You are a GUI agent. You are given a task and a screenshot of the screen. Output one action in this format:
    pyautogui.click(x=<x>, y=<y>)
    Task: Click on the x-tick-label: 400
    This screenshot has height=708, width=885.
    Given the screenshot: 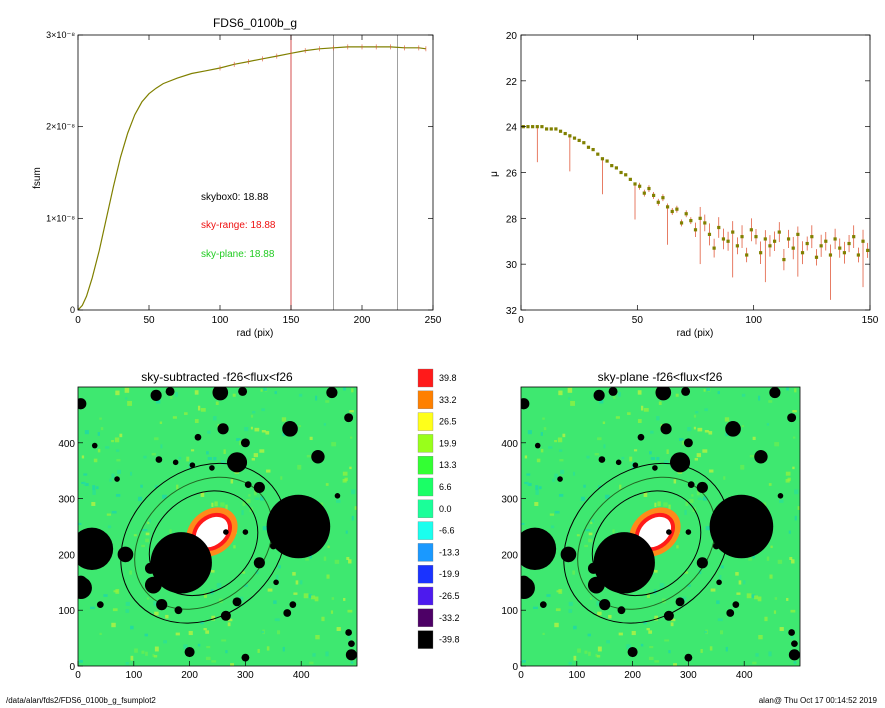 What is the action you would take?
    pyautogui.click(x=301, y=675)
    